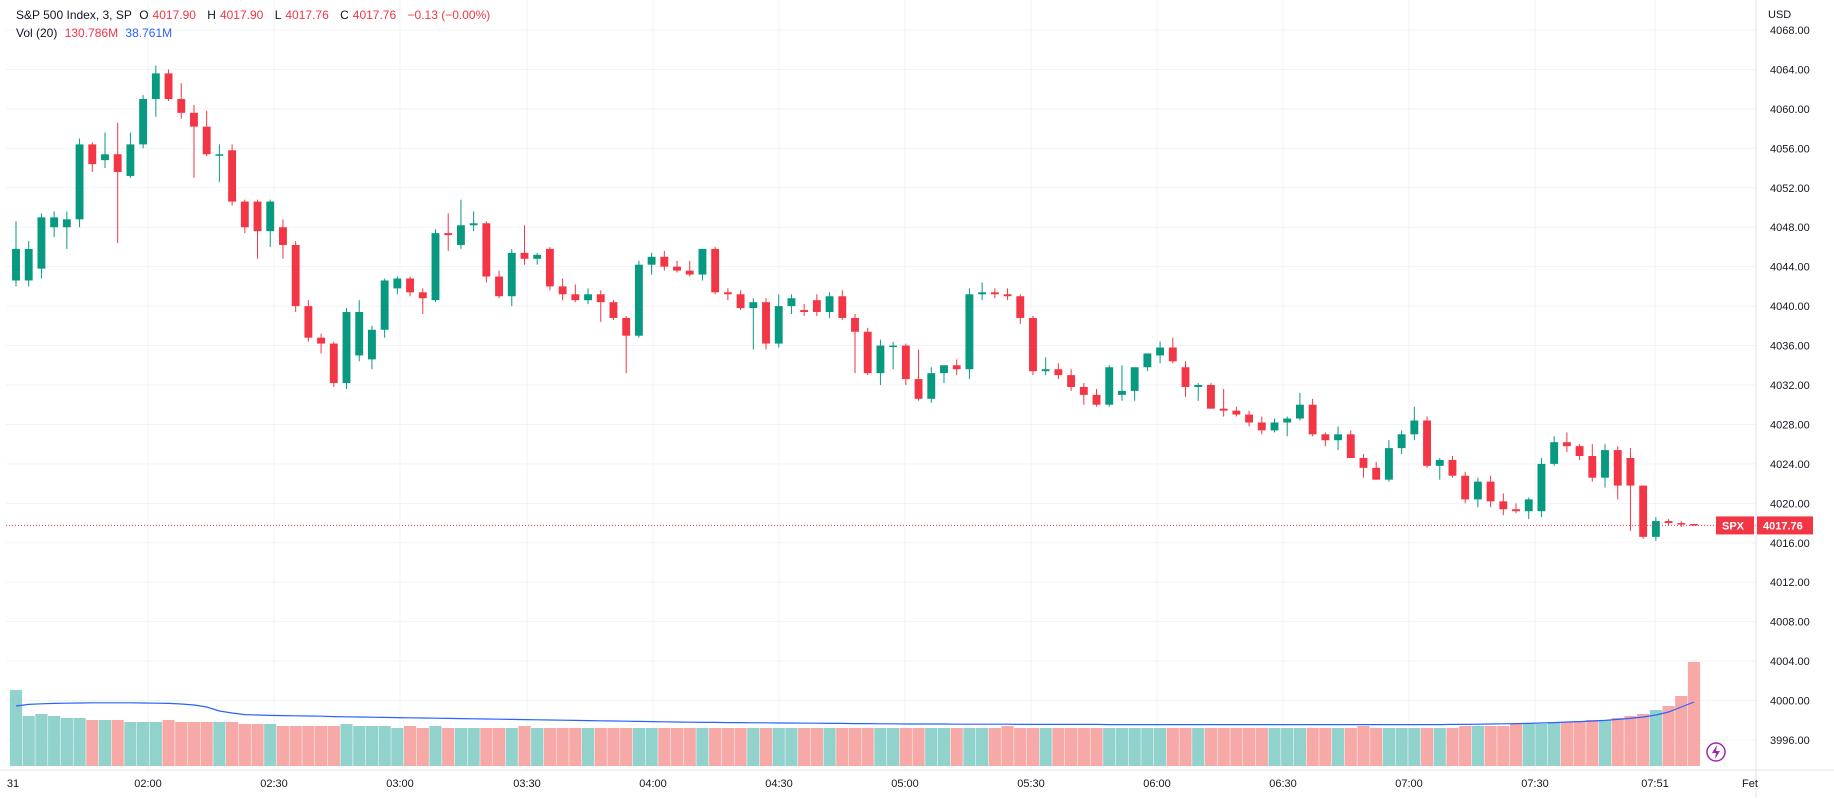 This screenshot has width=1834, height=799. Describe the element at coordinates (1750, 784) in the screenshot. I see `time-tick-label: Fet` at that location.